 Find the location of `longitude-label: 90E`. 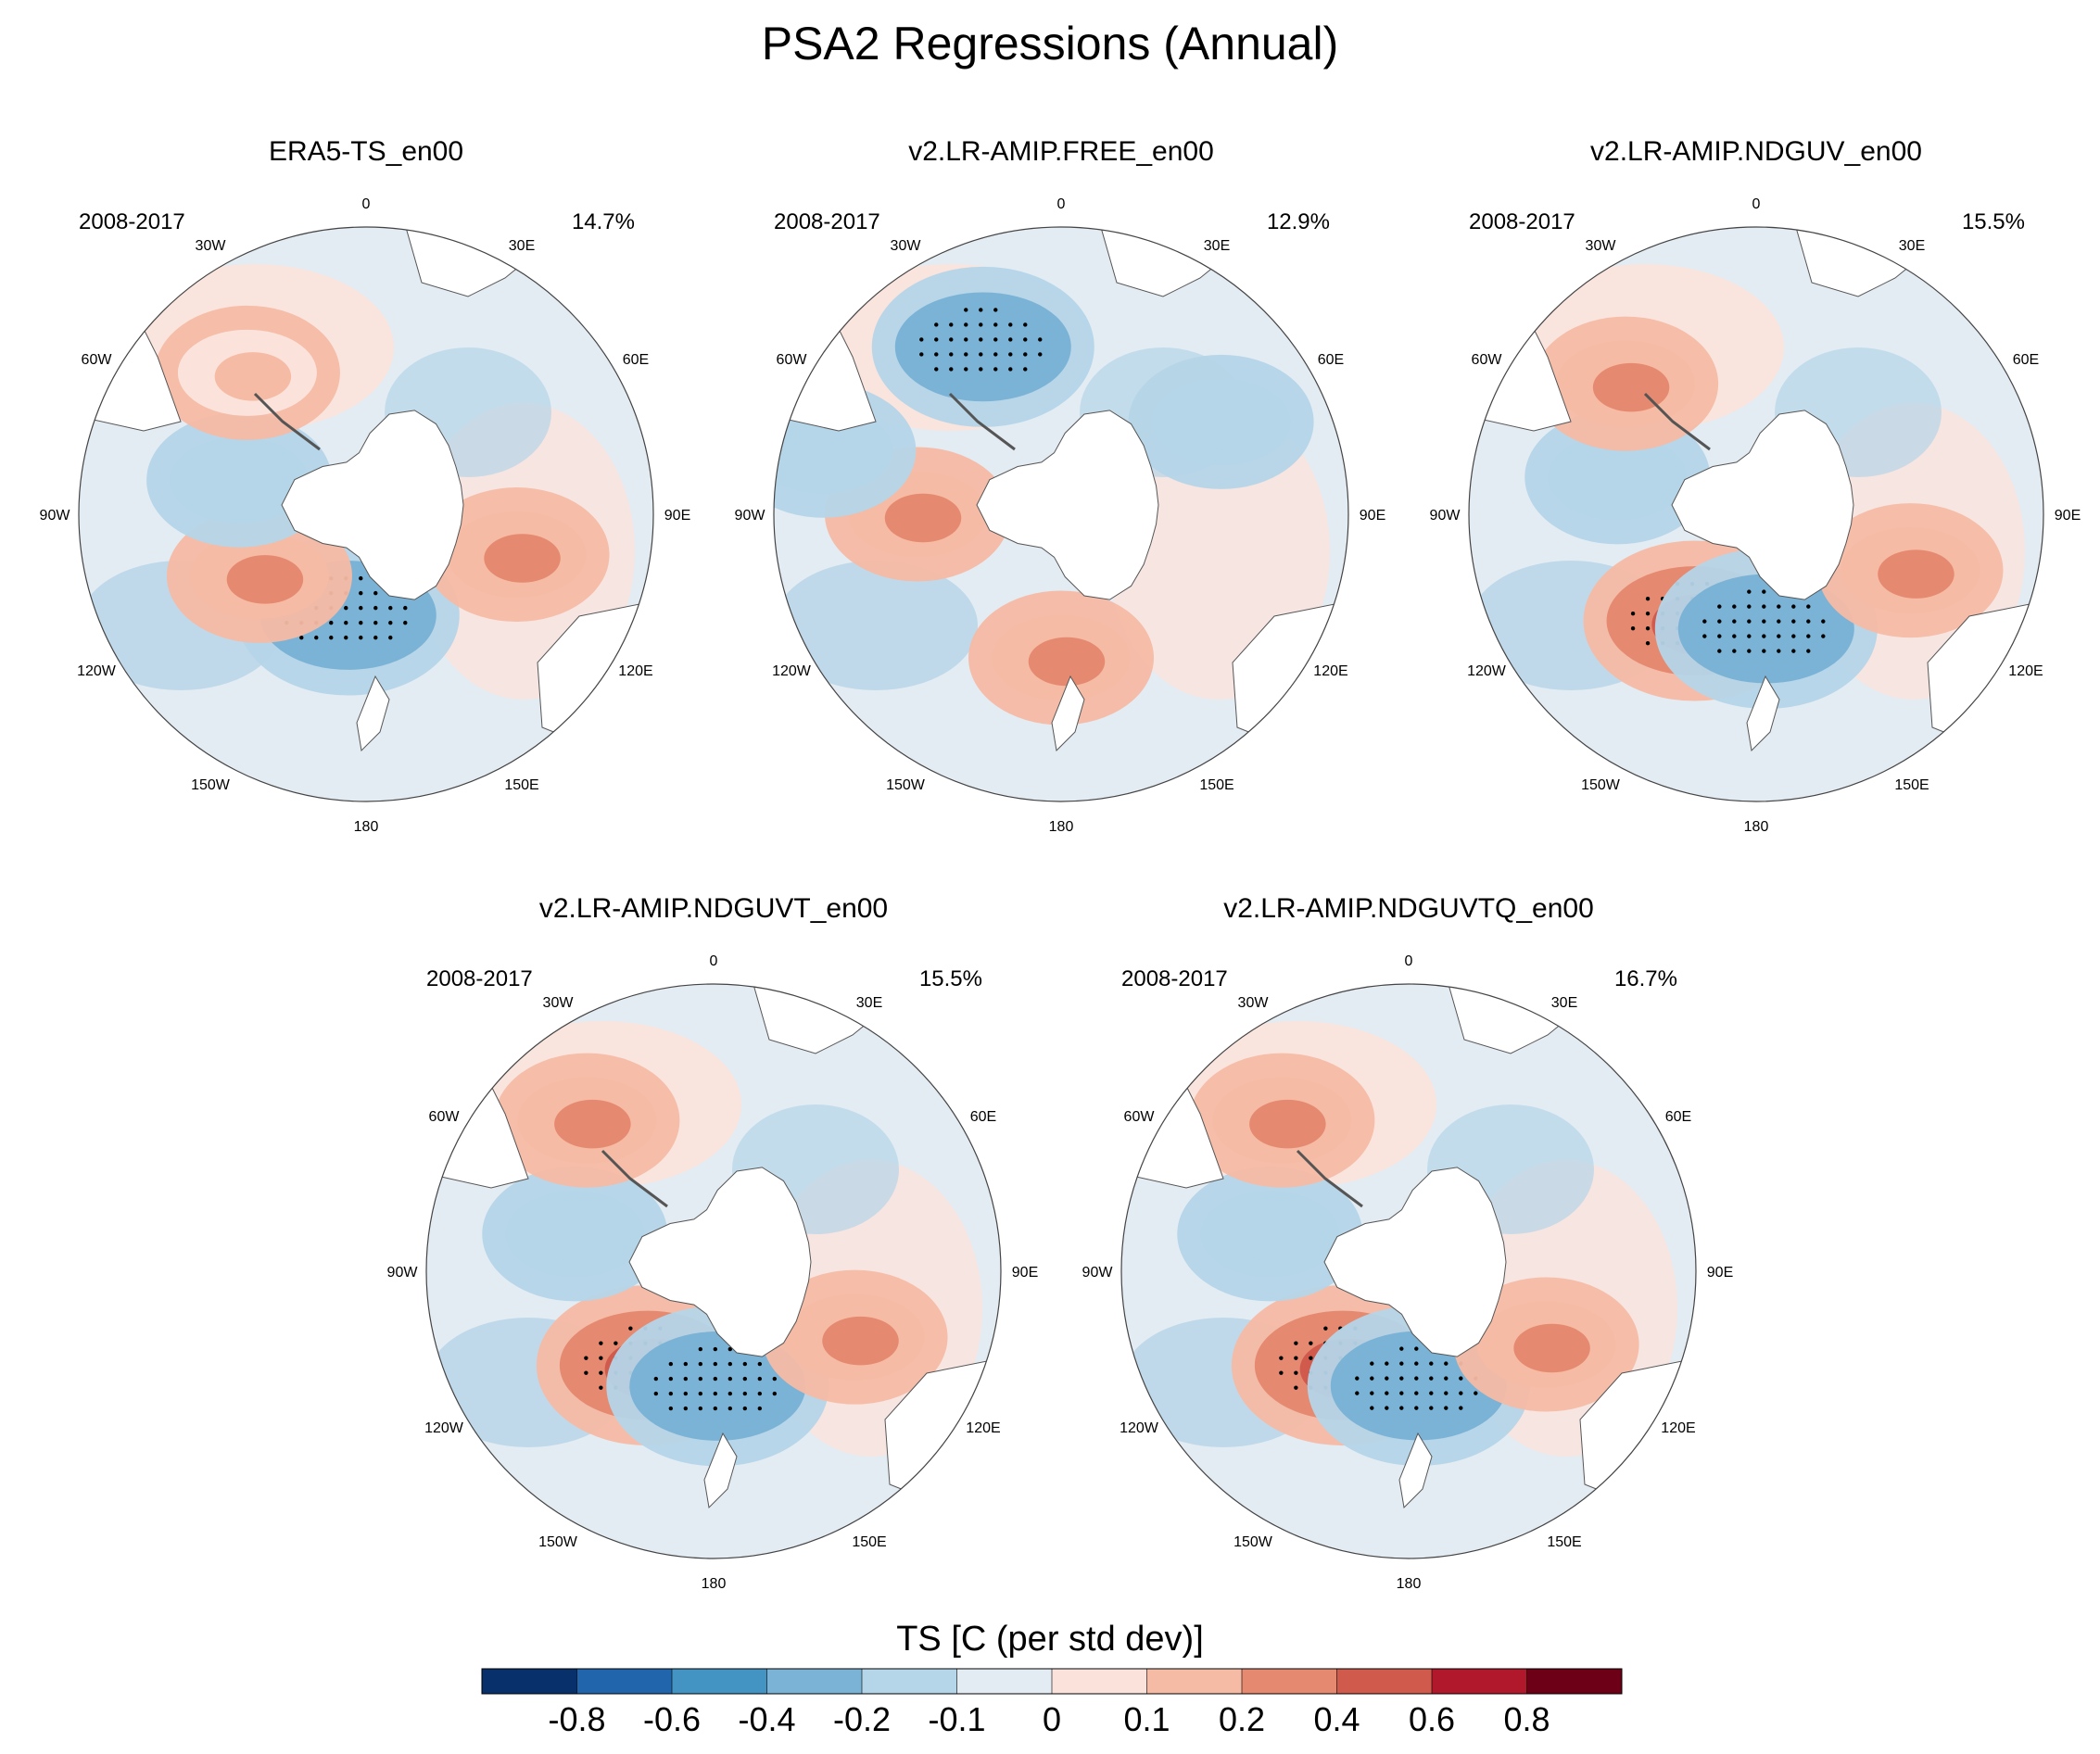

longitude-label: 90E is located at coordinates (1720, 1273).